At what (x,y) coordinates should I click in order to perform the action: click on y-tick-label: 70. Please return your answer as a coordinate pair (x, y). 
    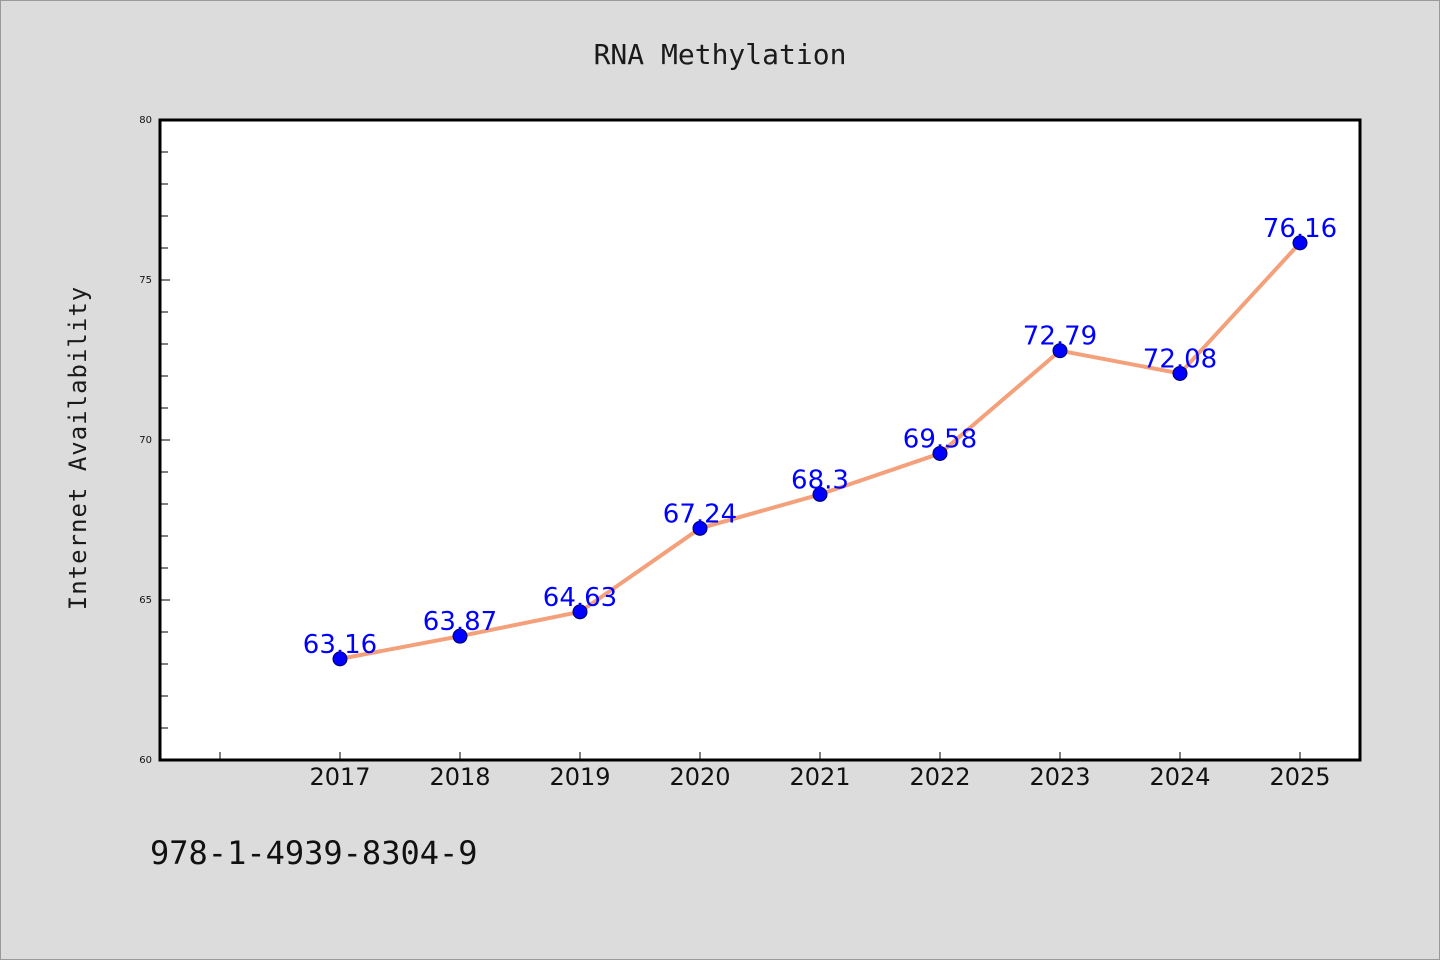
    Looking at the image, I should click on (145, 440).